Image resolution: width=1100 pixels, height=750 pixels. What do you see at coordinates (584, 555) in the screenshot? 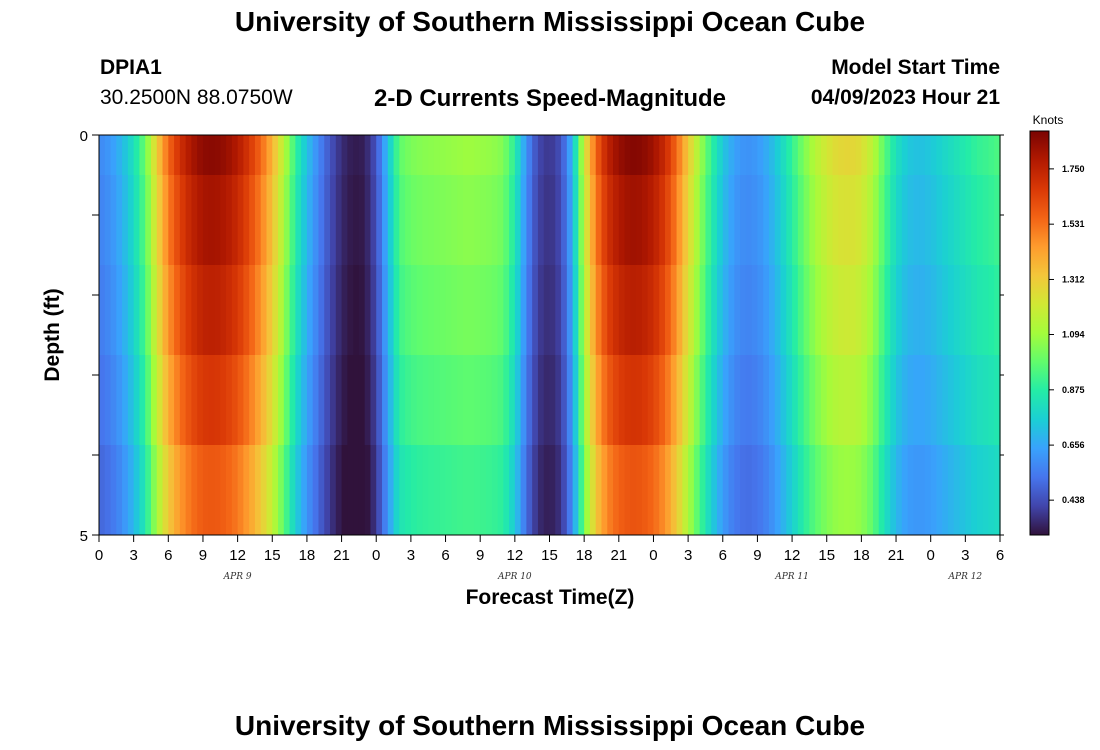
I see `x-tick-label: 18` at bounding box center [584, 555].